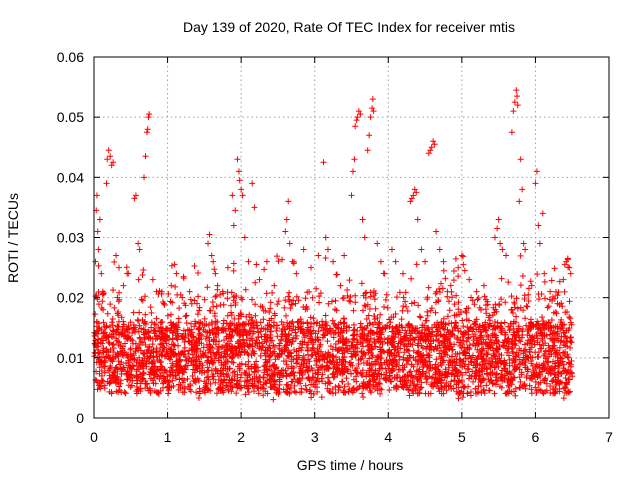  I want to click on x-tick-label: 7, so click(609, 437).